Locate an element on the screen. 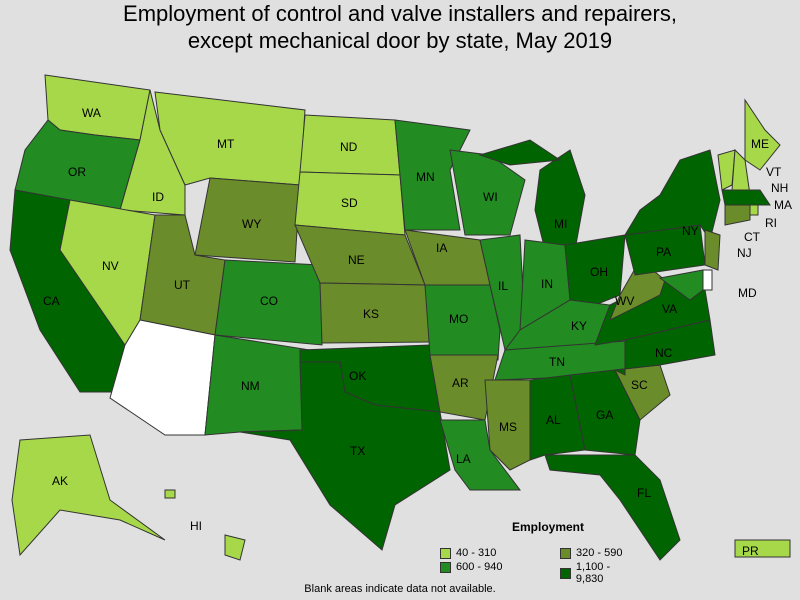  state-ga is located at coordinates (605, 412).